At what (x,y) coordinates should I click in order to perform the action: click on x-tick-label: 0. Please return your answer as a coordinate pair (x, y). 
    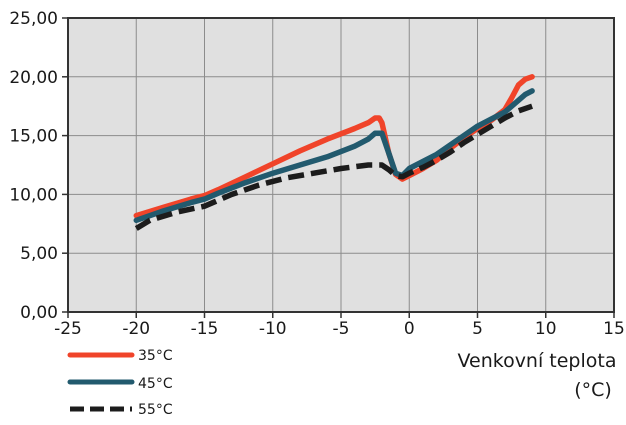
    Looking at the image, I should click on (409, 329).